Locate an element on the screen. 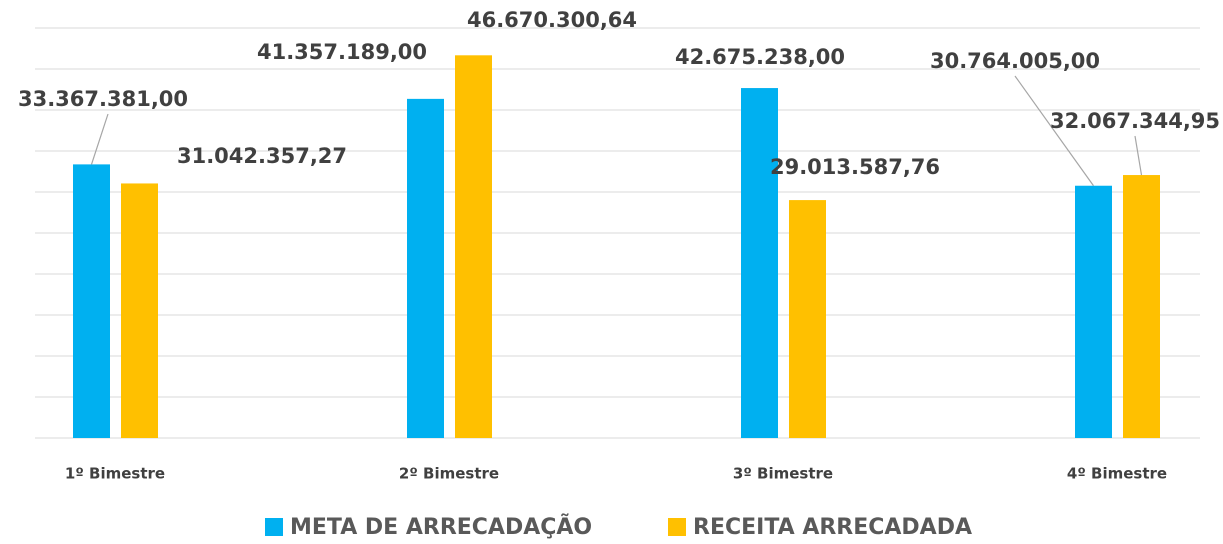 This screenshot has width=1223, height=544. x-tick-label: 3º Bimestre is located at coordinates (783, 474).